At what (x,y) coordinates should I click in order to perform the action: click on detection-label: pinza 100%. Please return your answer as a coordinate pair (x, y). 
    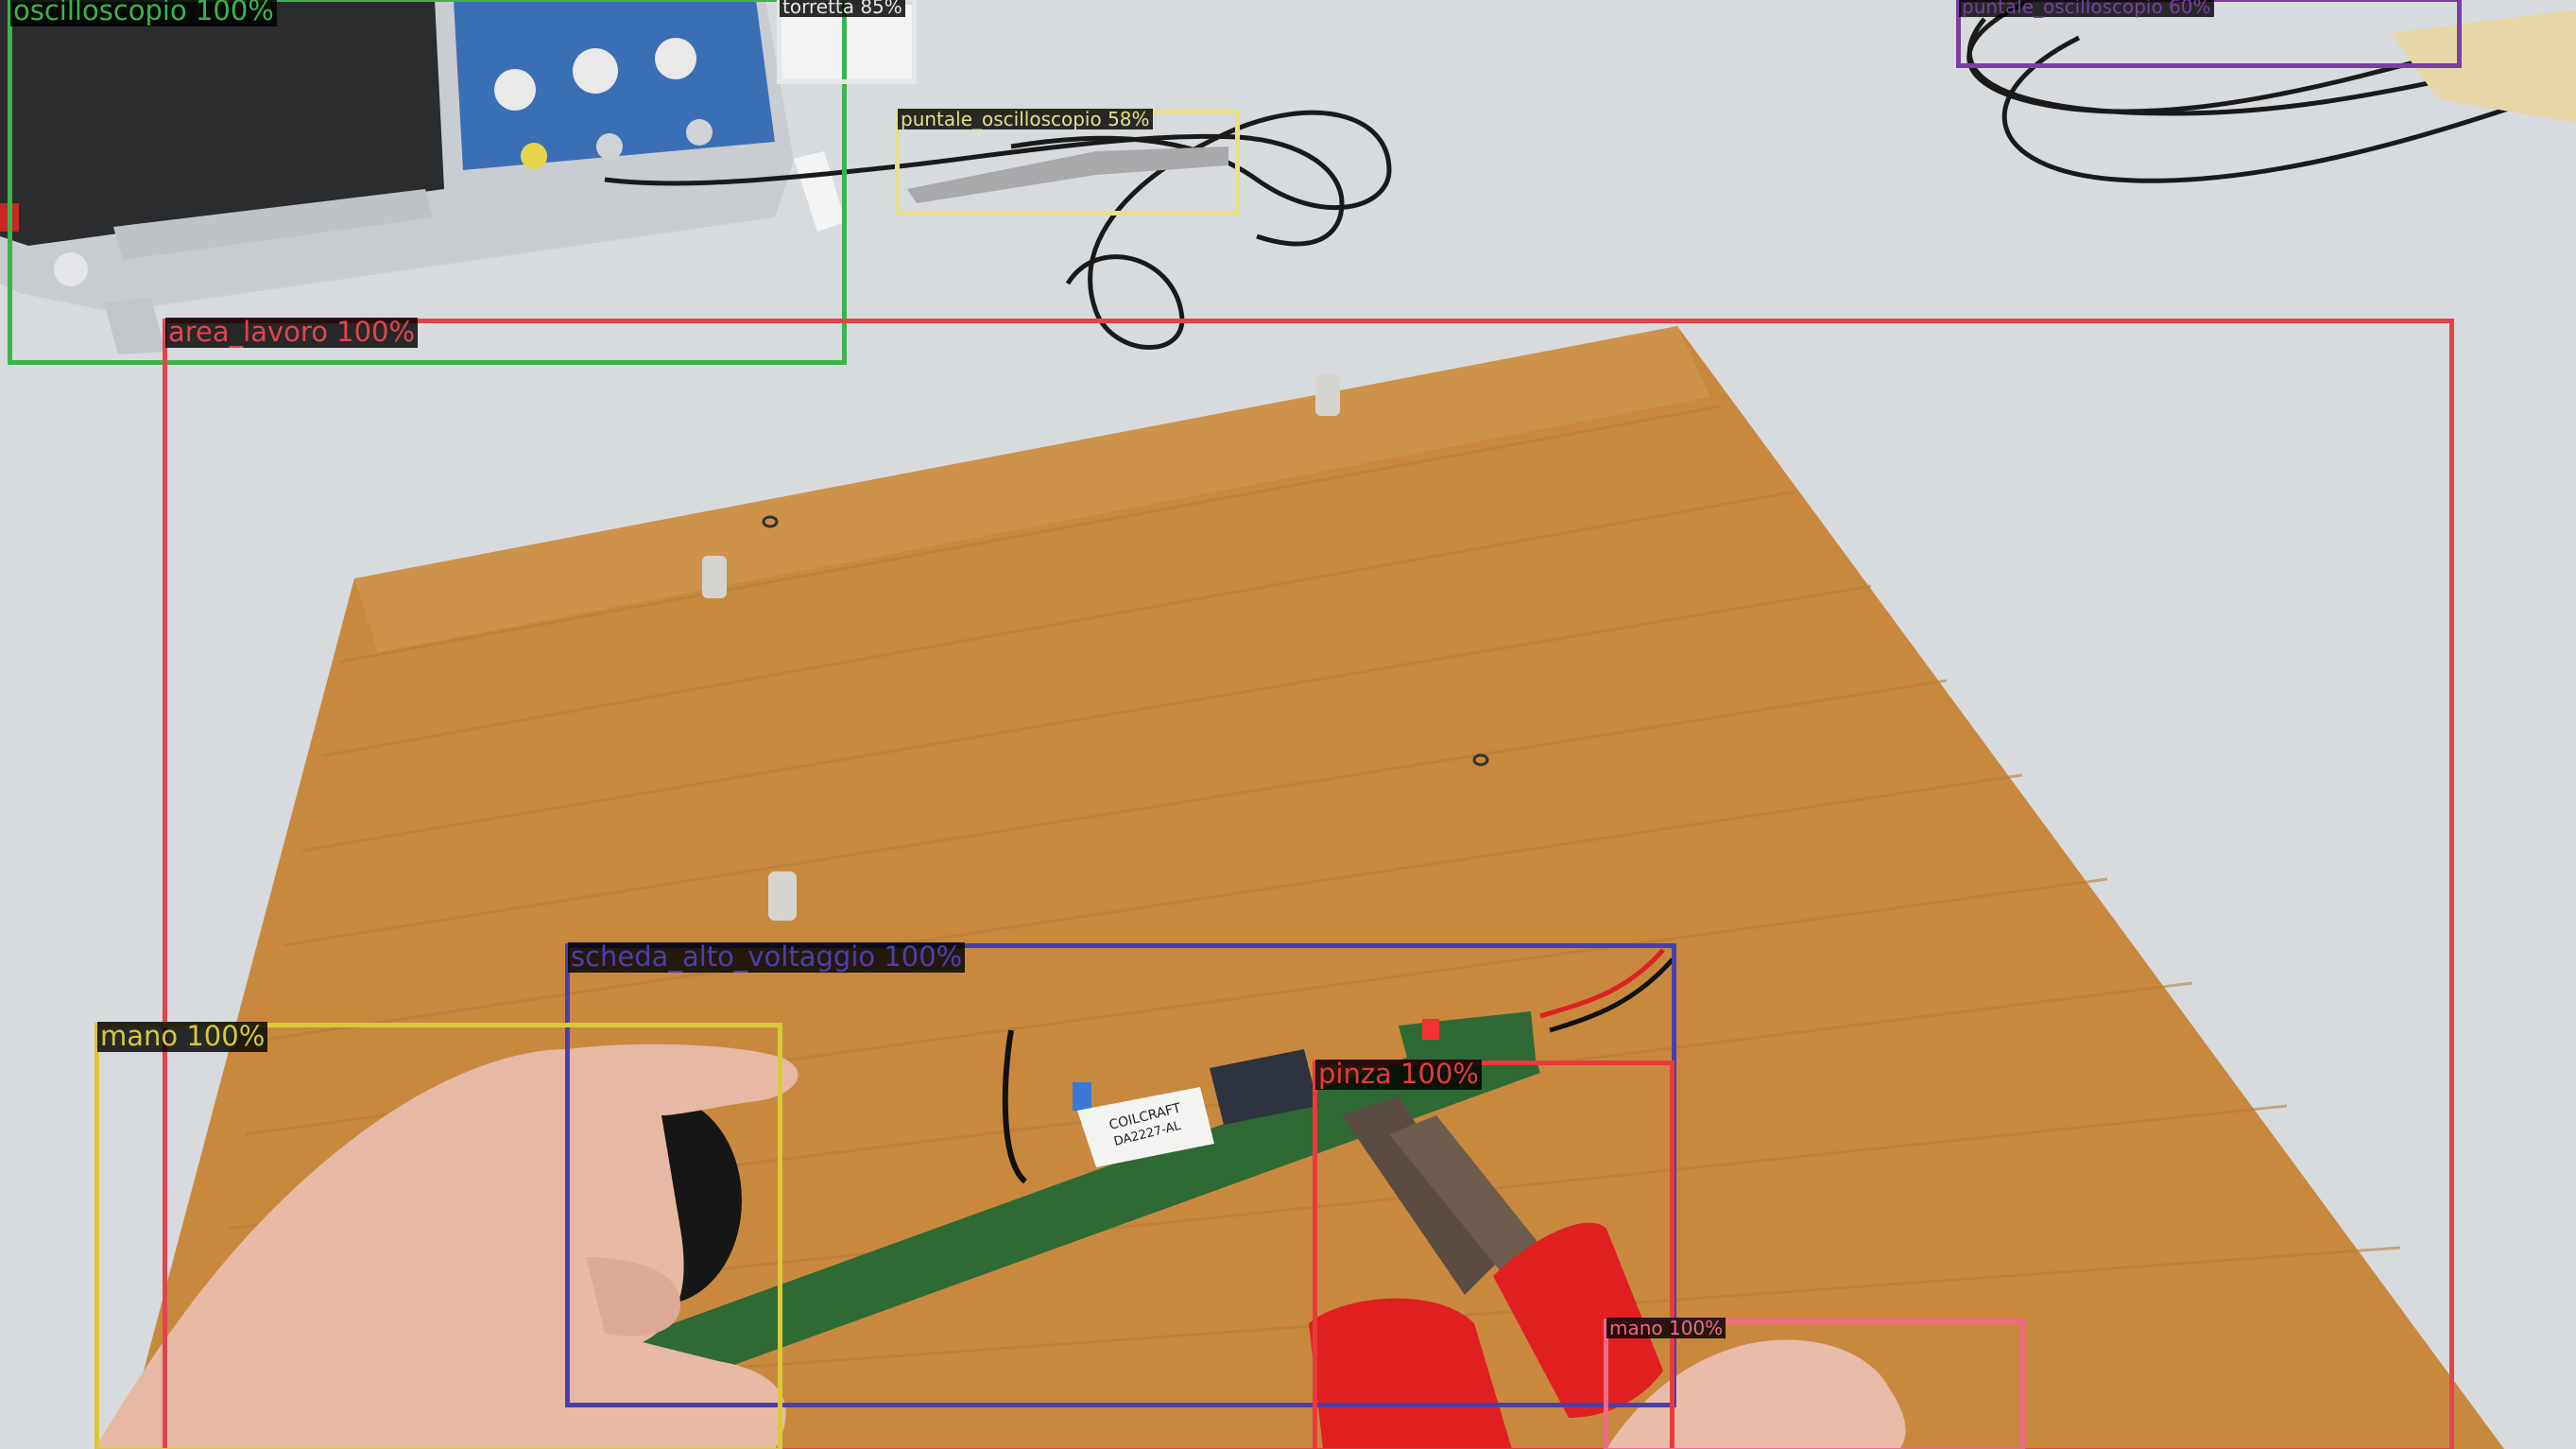
    Looking at the image, I should click on (1398, 1074).